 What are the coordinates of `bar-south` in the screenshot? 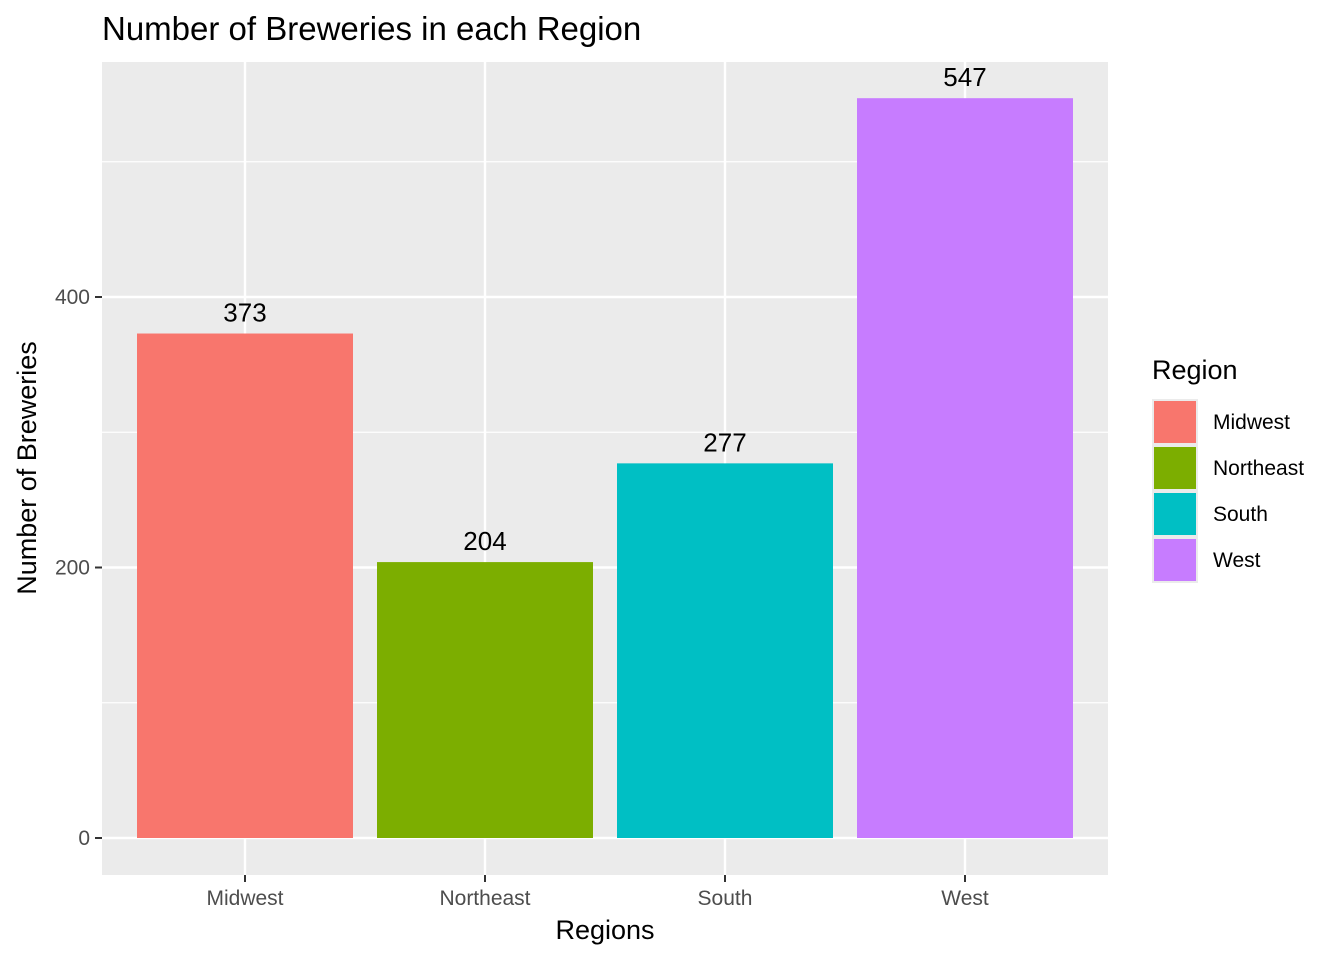 It's located at (725, 650).